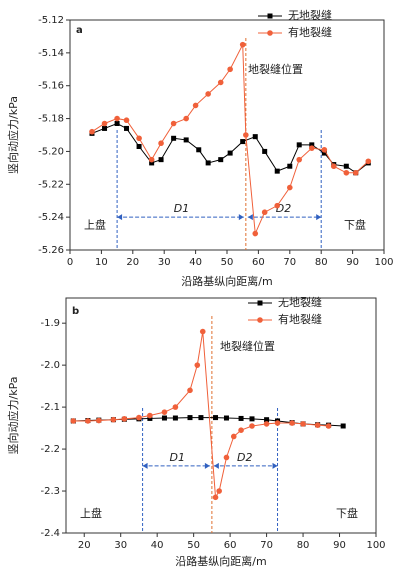 This screenshot has height=571, width=402. Describe the element at coordinates (300, 302) in the screenshot. I see `legend-label: 无地裂缝` at that location.